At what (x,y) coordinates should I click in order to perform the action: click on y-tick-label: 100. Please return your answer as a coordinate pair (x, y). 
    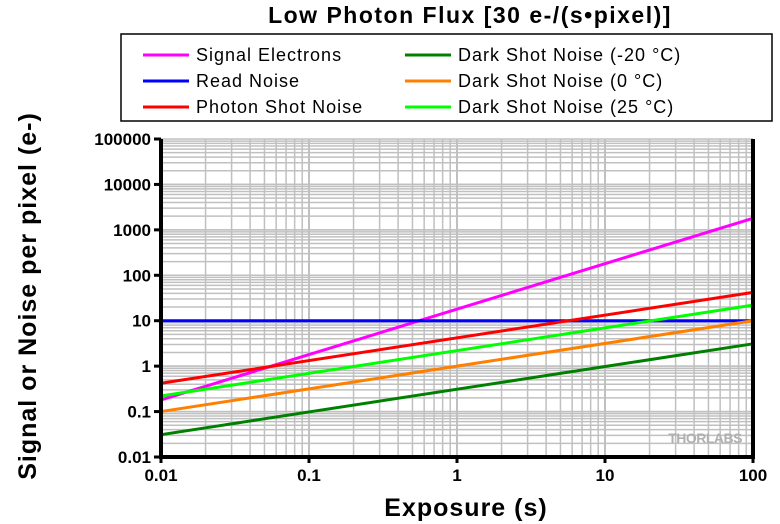
    Looking at the image, I should click on (137, 275).